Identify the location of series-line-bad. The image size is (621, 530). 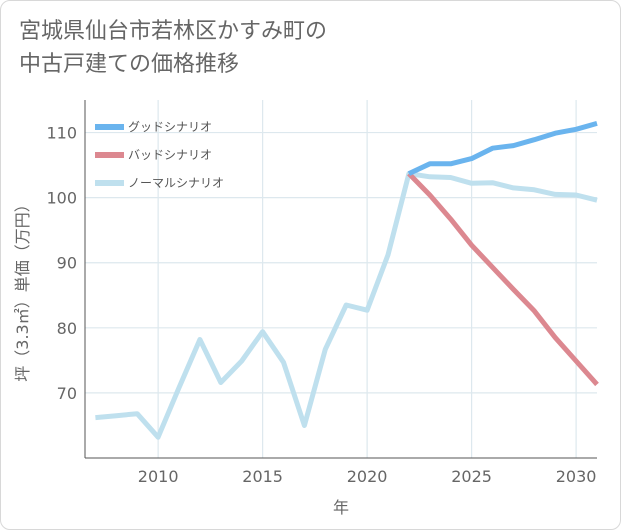
(503, 279).